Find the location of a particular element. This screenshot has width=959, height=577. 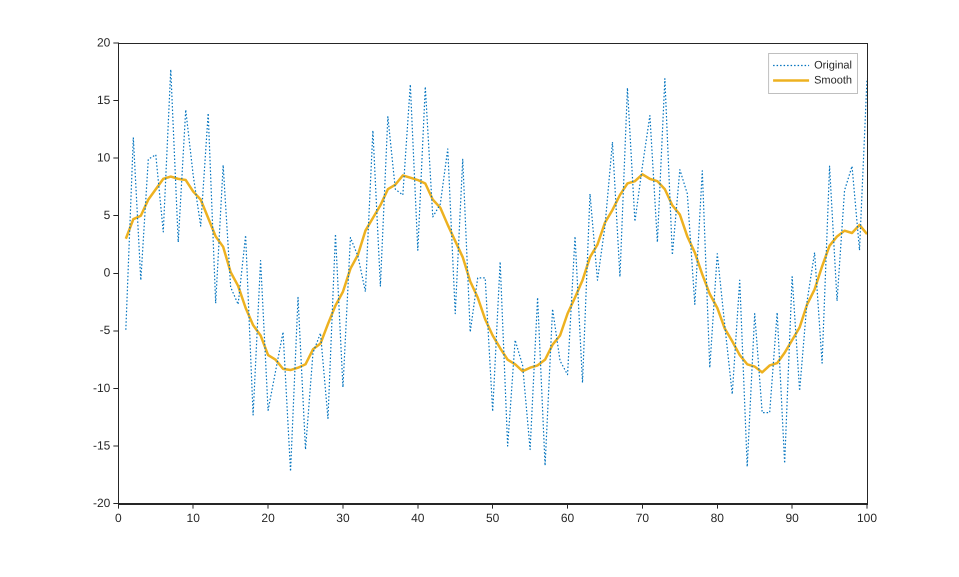

y-tick-label: -15 is located at coordinates (102, 445).